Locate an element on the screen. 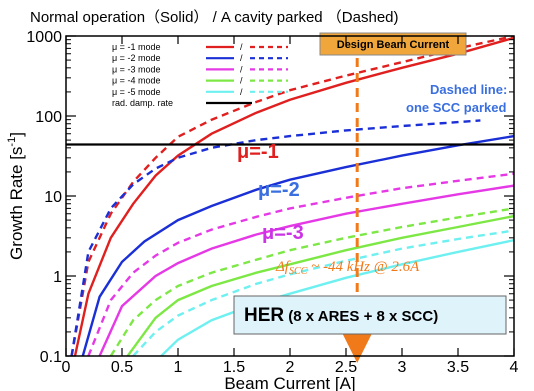 This screenshot has width=534, height=391. mu3-label: μ=-3 is located at coordinates (283, 233).